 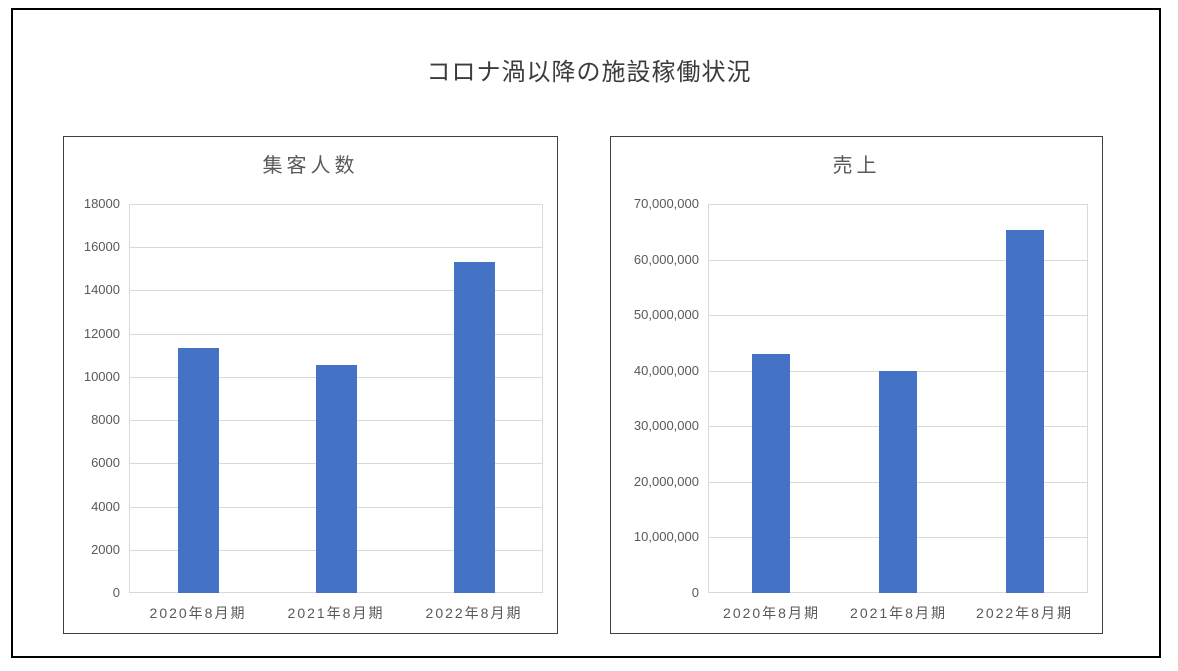 What do you see at coordinates (666, 370) in the screenshot?
I see `y-tick-label: 40,000,000` at bounding box center [666, 370].